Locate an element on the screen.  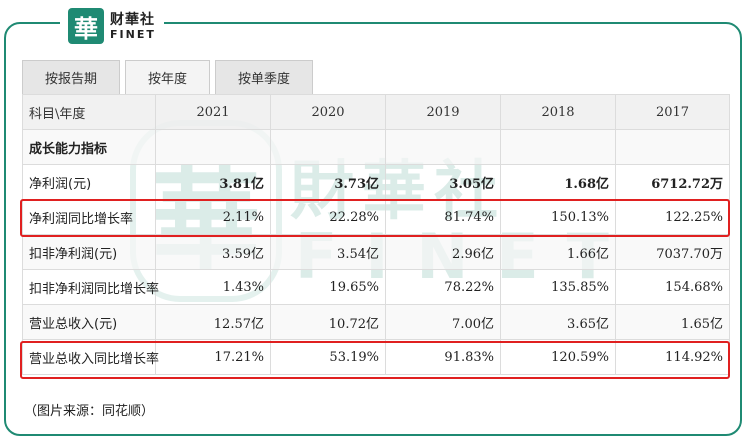
finet-logo-icon: 華 is located at coordinates (86, 26).